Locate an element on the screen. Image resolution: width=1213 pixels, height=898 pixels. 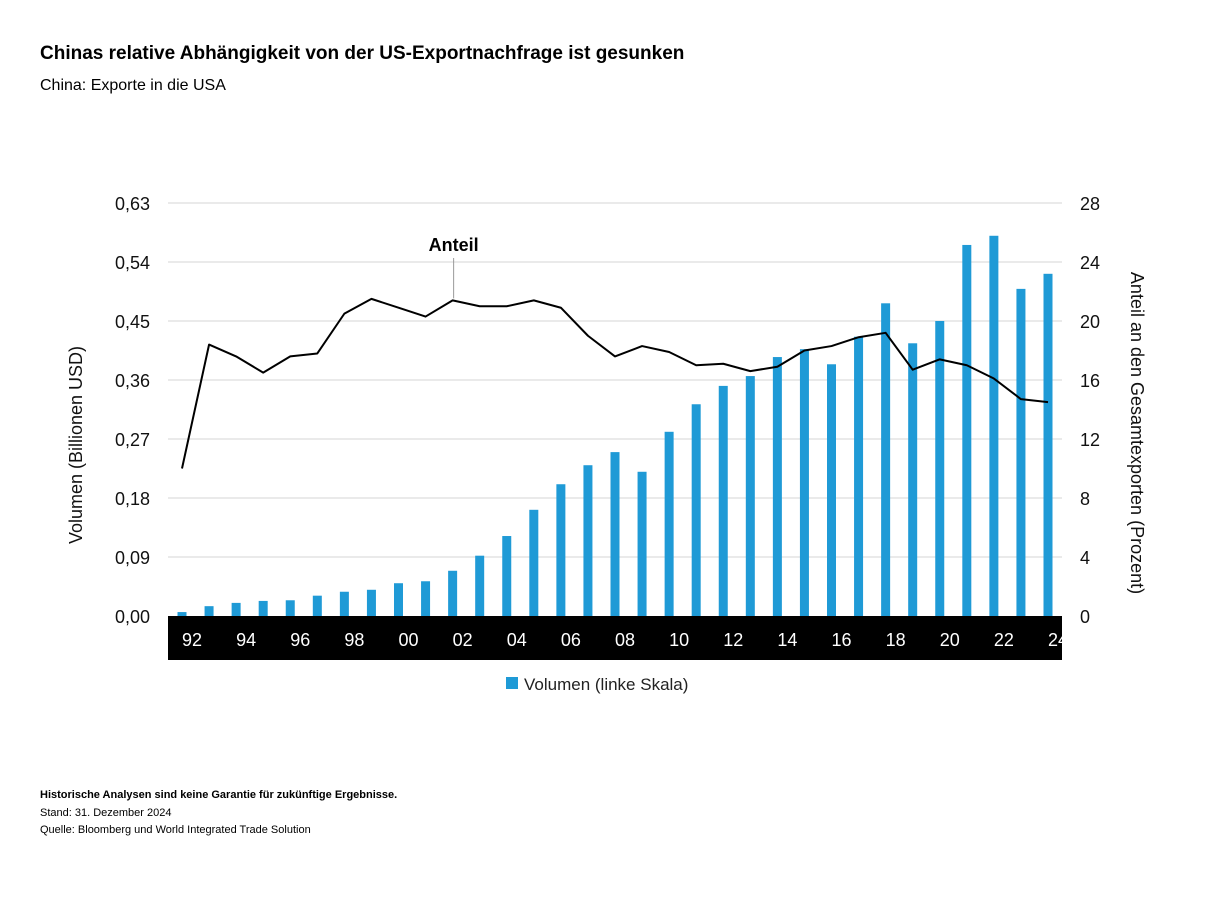
y-right-tick-label: 16 is located at coordinates (1090, 381).